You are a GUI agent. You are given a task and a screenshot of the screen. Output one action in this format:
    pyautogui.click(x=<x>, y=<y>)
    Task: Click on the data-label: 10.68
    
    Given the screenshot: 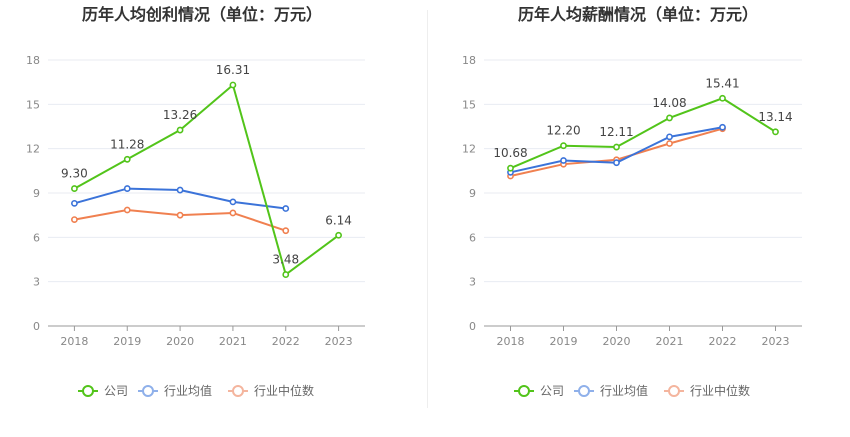 What is the action you would take?
    pyautogui.click(x=510, y=153)
    